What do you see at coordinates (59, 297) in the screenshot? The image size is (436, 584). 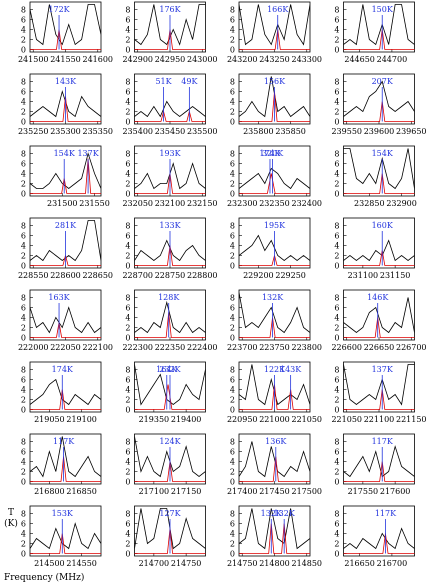 I see `annotation-label: 163K` at bounding box center [59, 297].